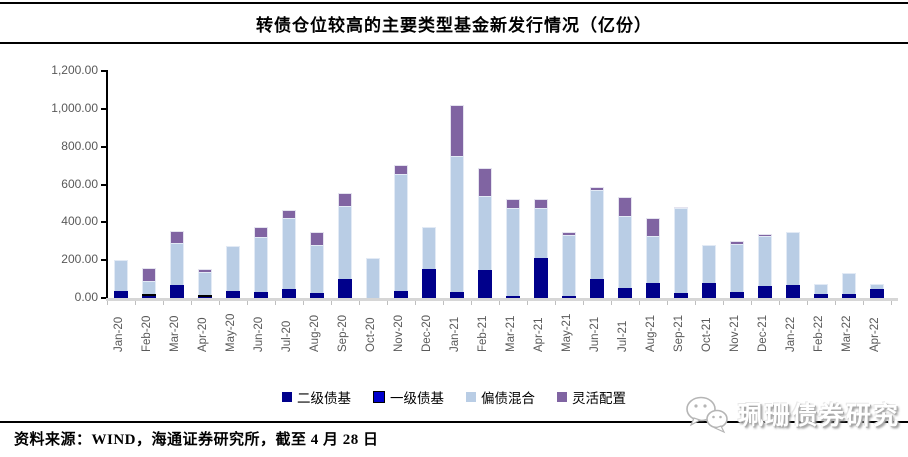  Describe the element at coordinates (502, 299) in the screenshot. I see `x-axis-baseline` at that location.